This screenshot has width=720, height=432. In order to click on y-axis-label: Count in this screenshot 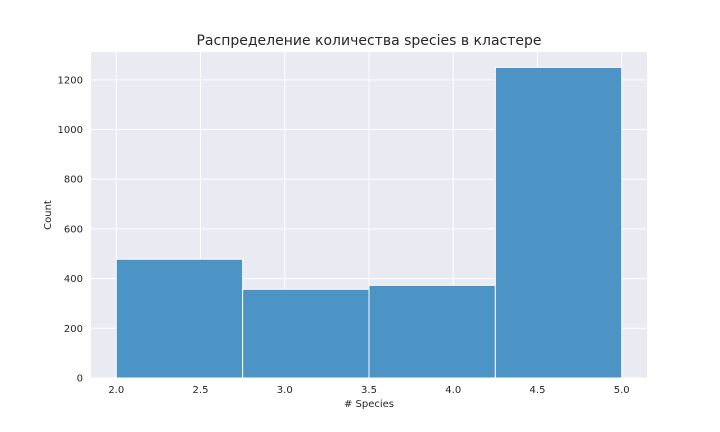, I will do `click(48, 215)`.